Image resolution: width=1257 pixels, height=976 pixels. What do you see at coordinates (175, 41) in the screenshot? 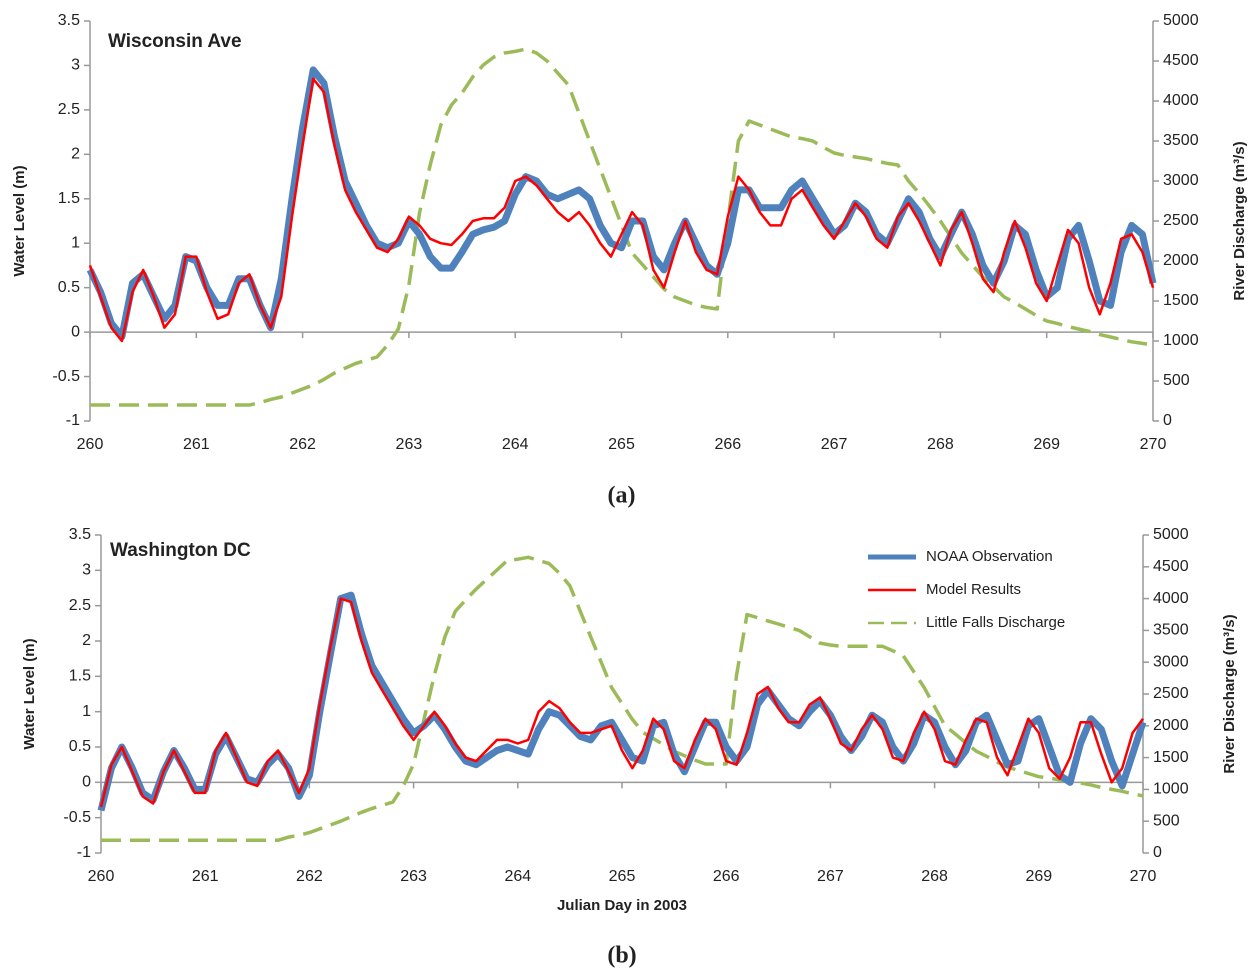
I see `chart-title: Wisconsin Ave` at bounding box center [175, 41].